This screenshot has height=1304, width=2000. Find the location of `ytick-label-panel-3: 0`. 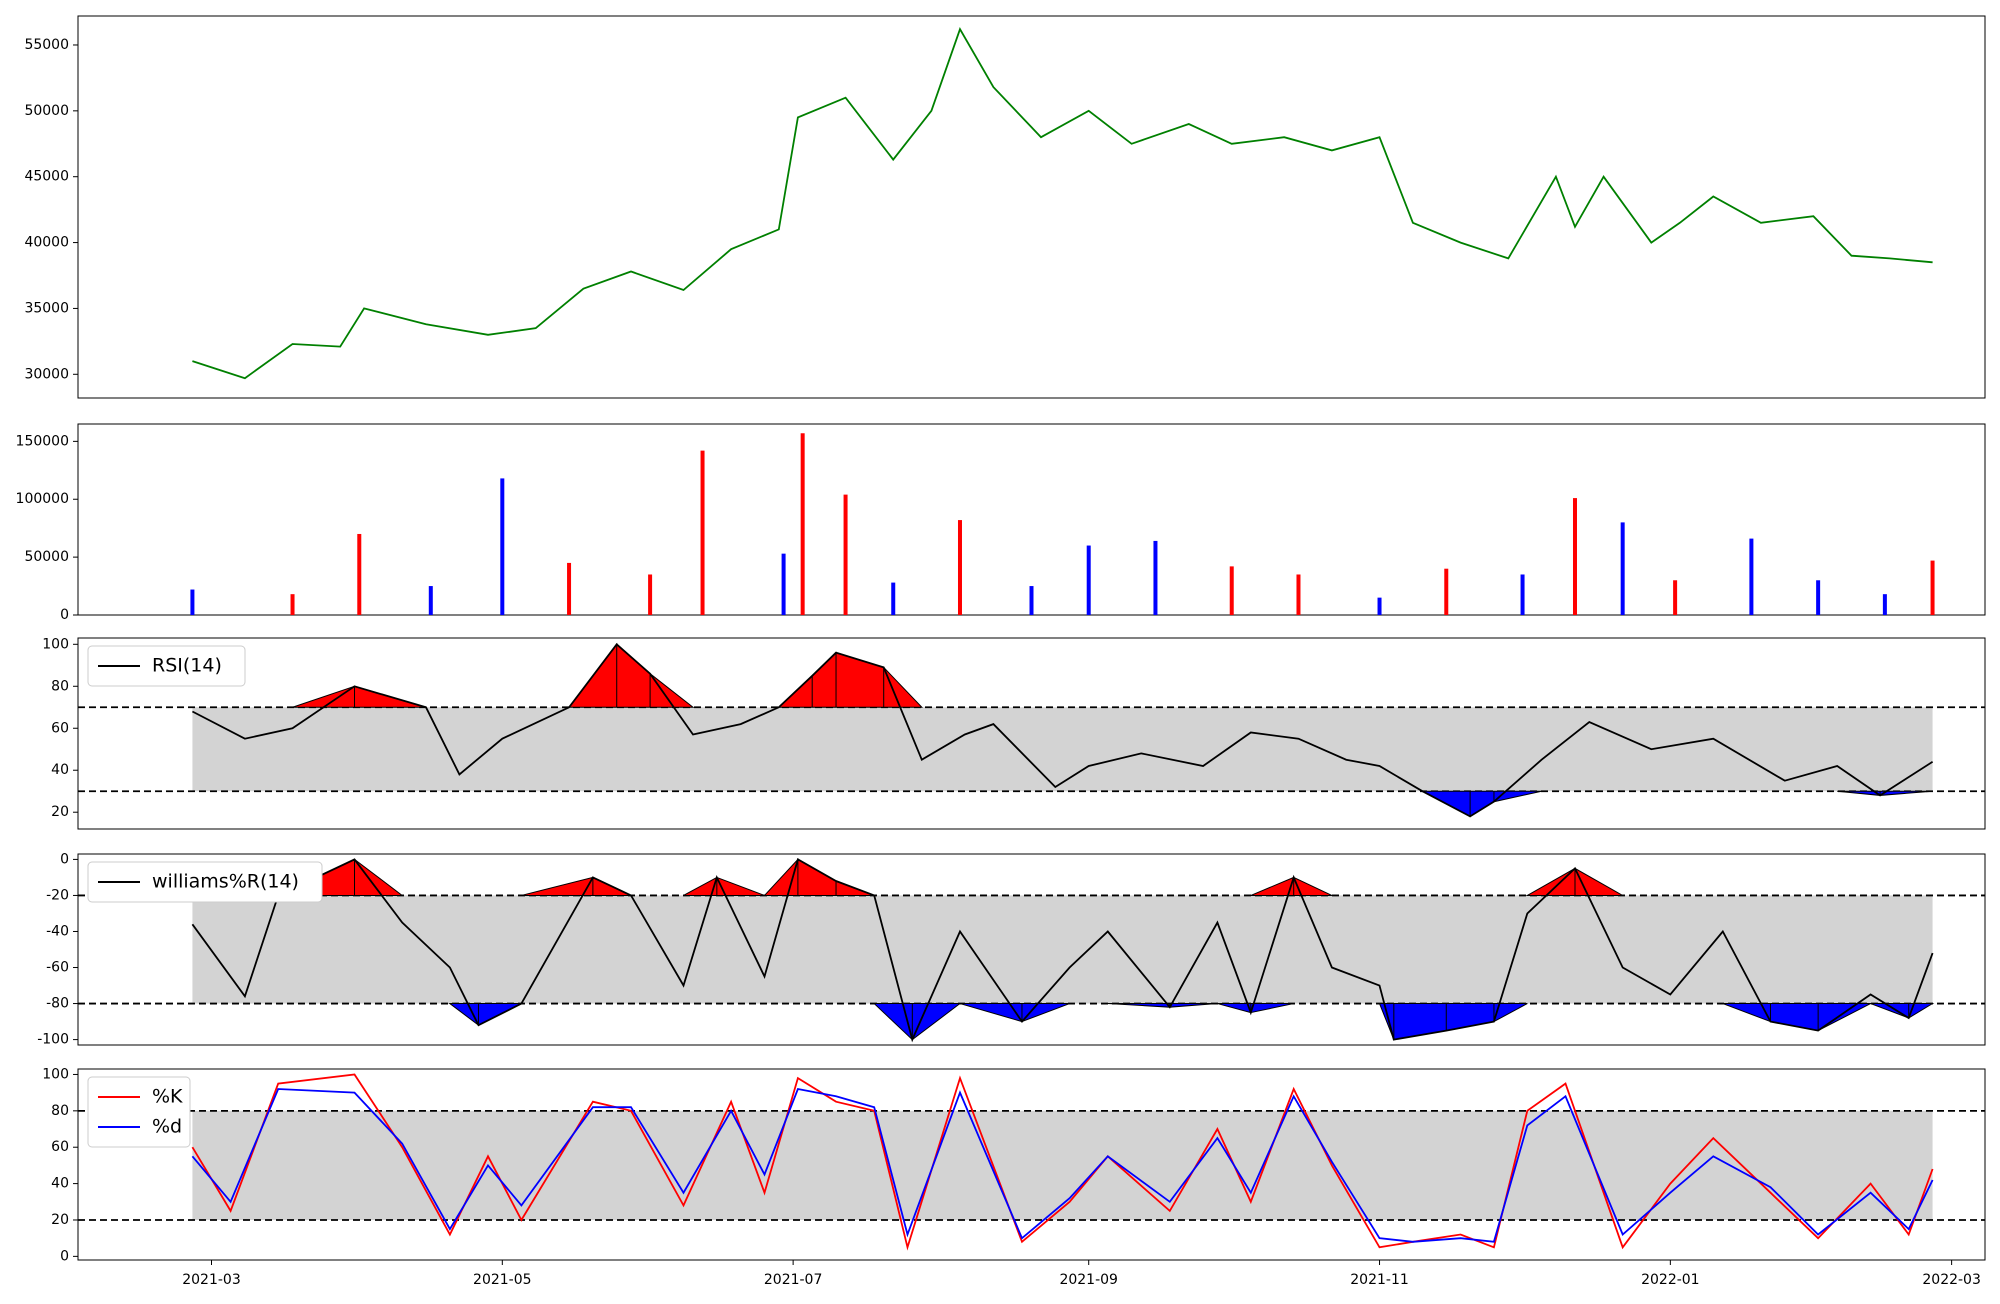

ytick-label-panel-3: 0 is located at coordinates (64, 859).